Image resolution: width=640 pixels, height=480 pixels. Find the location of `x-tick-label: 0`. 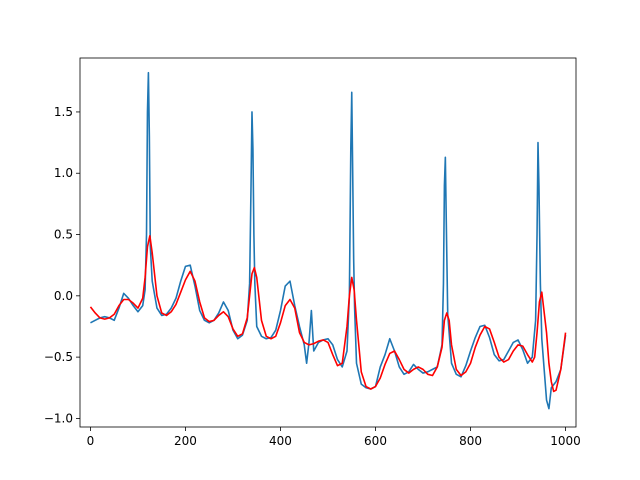

x-tick-label: 0 is located at coordinates (91, 441).